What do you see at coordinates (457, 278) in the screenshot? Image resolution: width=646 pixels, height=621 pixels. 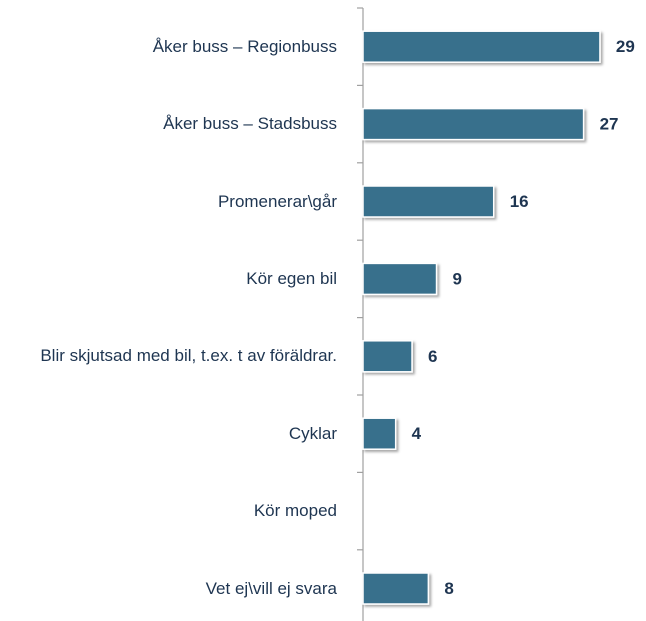 I see `value-label: 9` at bounding box center [457, 278].